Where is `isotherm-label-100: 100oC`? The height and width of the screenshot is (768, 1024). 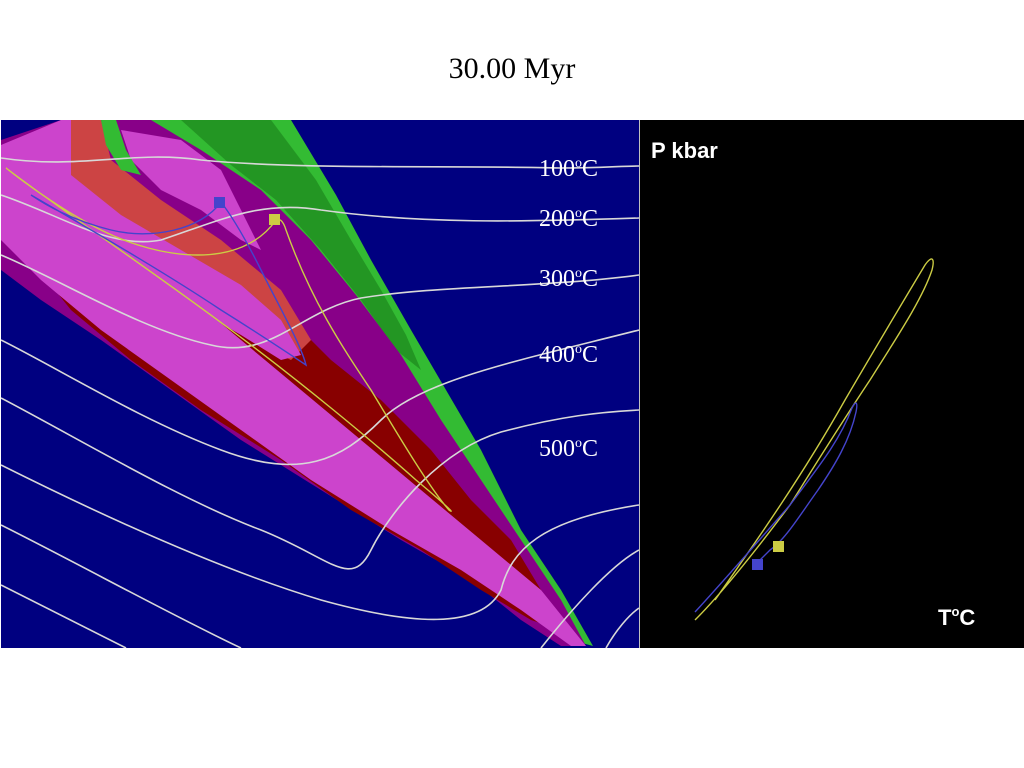
isotherm-label-100: 100oC is located at coordinates (569, 169).